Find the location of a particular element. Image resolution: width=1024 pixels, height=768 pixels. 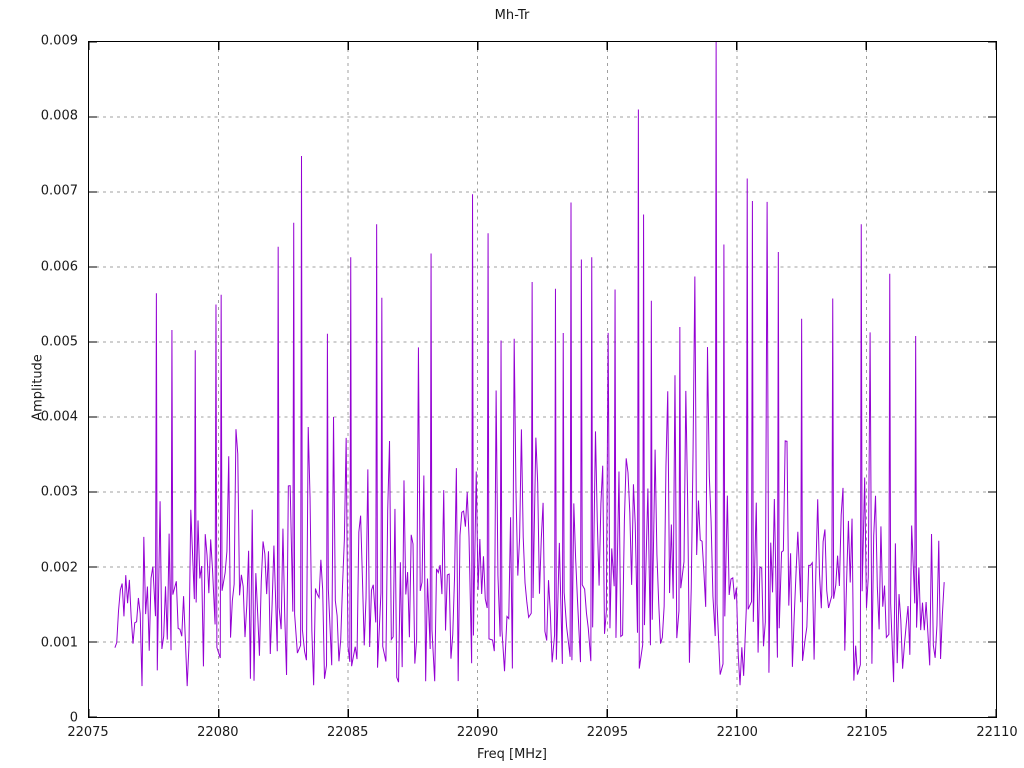

ytick-label: 0.006 is located at coordinates (59, 267).